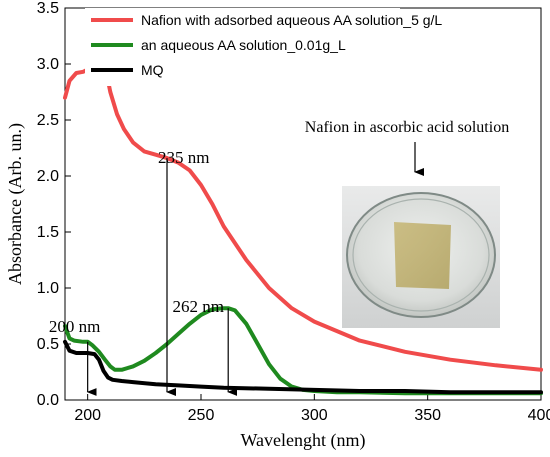  I want to click on x-tick-label: 200, so click(87, 415).